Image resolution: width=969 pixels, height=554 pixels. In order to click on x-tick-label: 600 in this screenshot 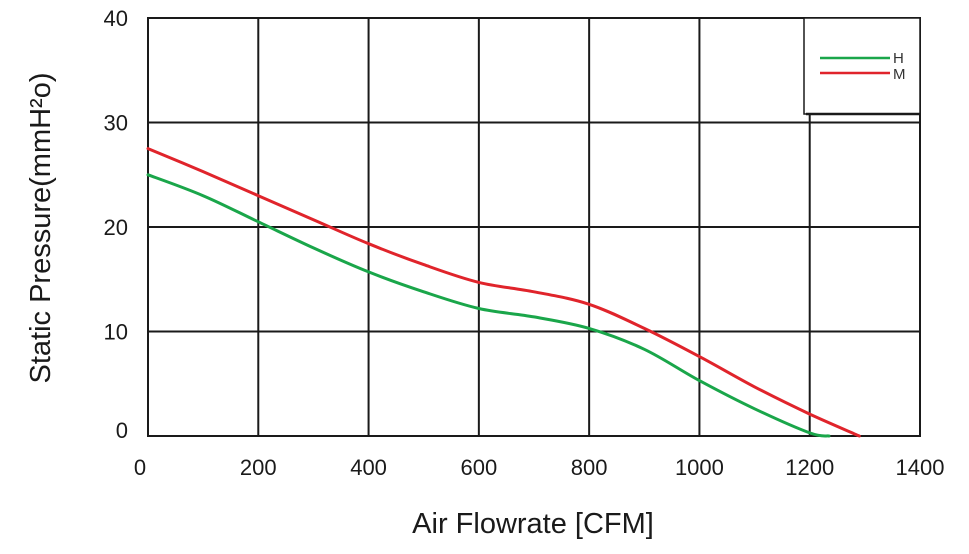, I will do `click(478, 467)`.